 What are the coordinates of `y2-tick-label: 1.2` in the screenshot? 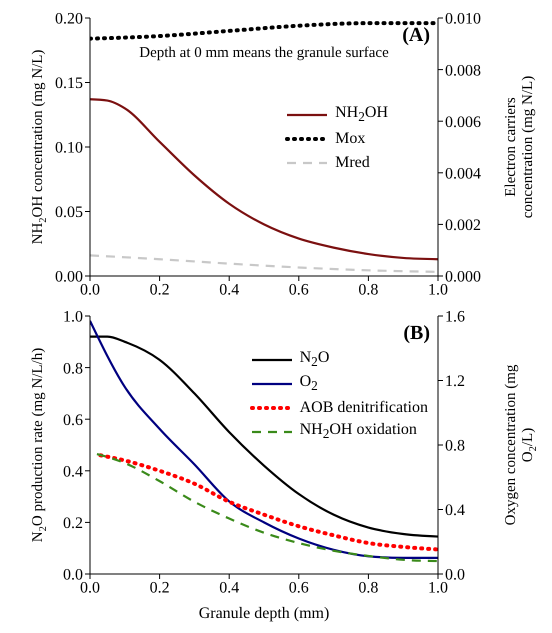 It's located at (455, 381).